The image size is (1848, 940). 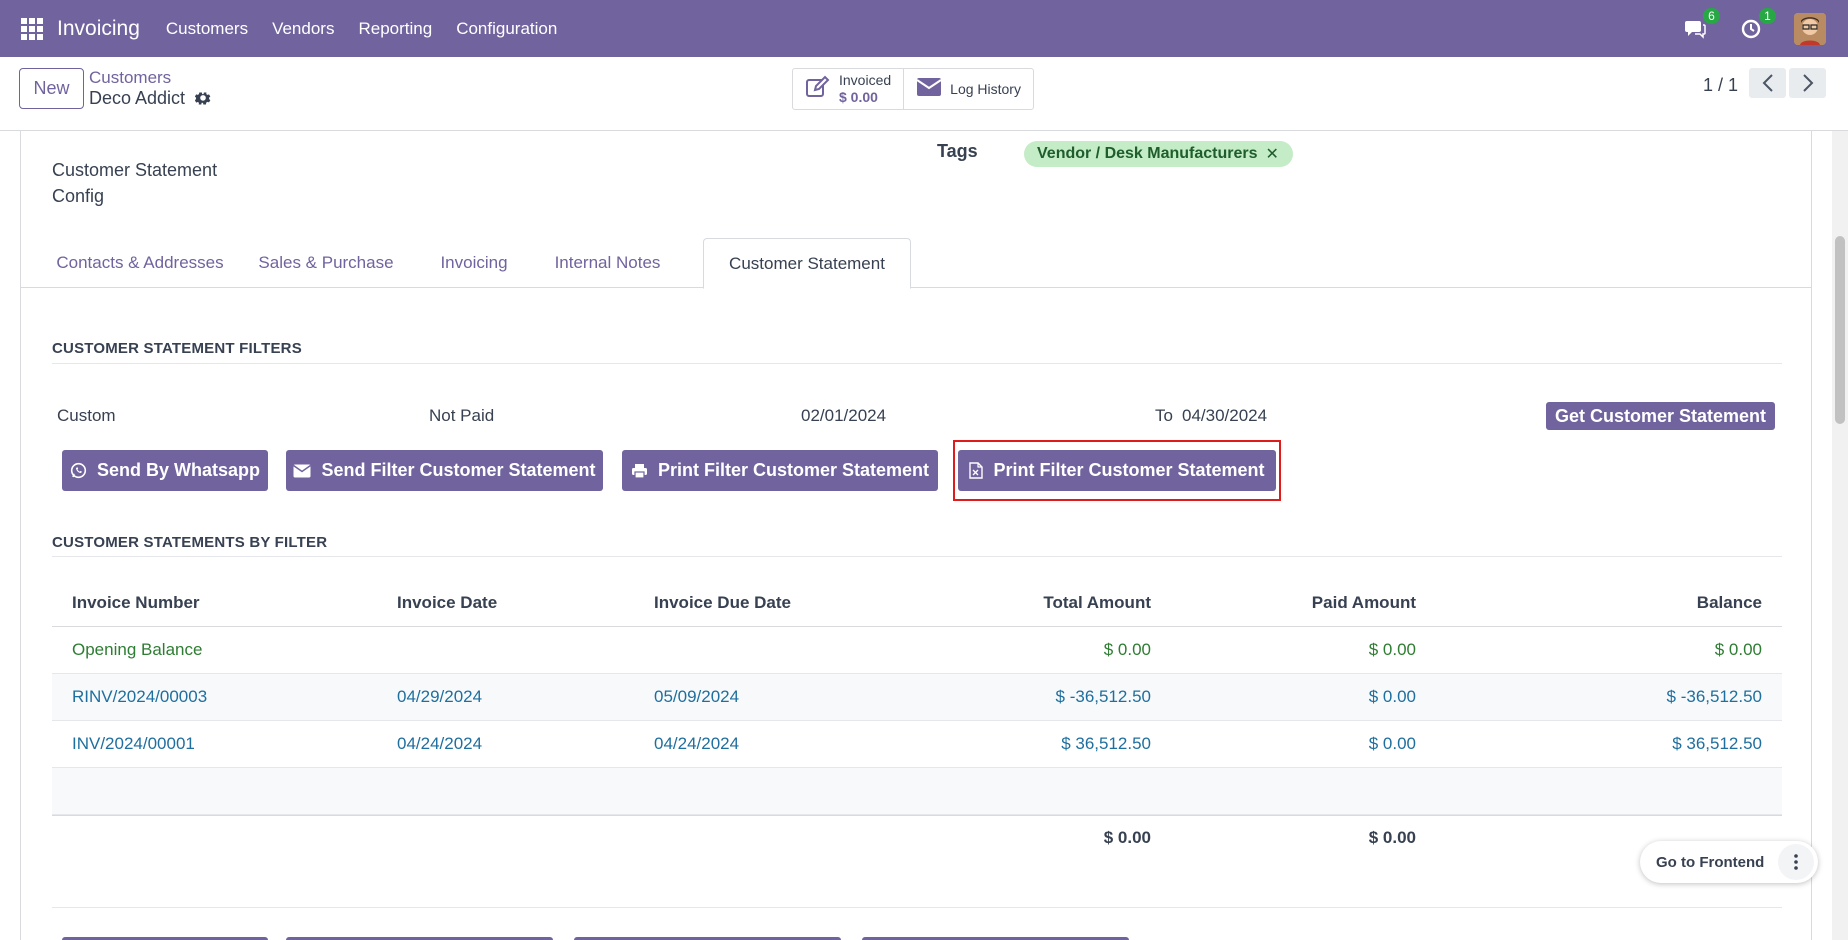 I want to click on smart-buttons: Invoiced $ 0.00 Log History, so click(x=913, y=89).